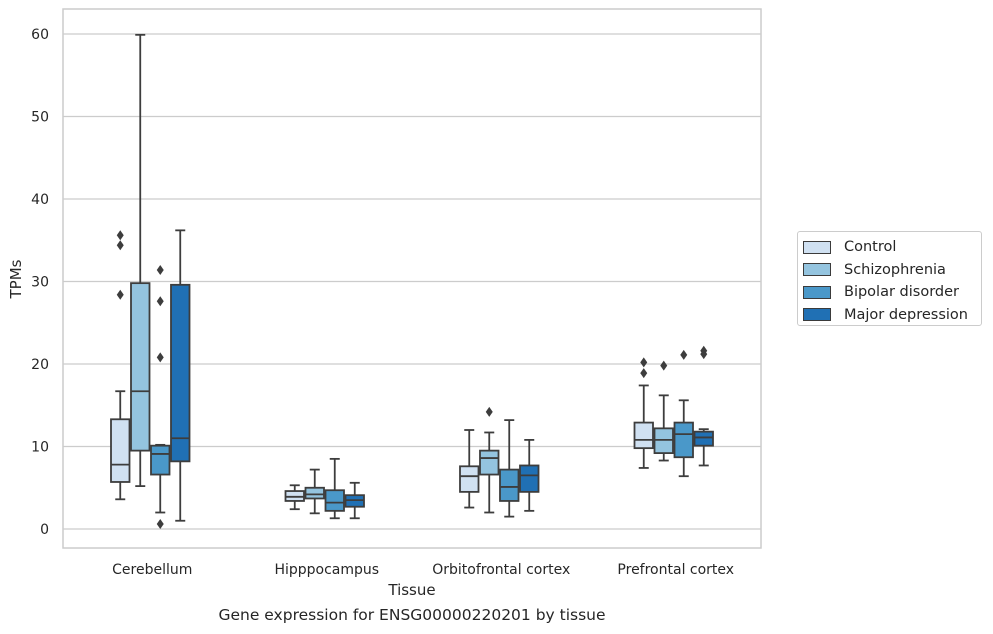  Describe the element at coordinates (326, 570) in the screenshot. I see `x-tick-label: Hipppocampus` at that location.